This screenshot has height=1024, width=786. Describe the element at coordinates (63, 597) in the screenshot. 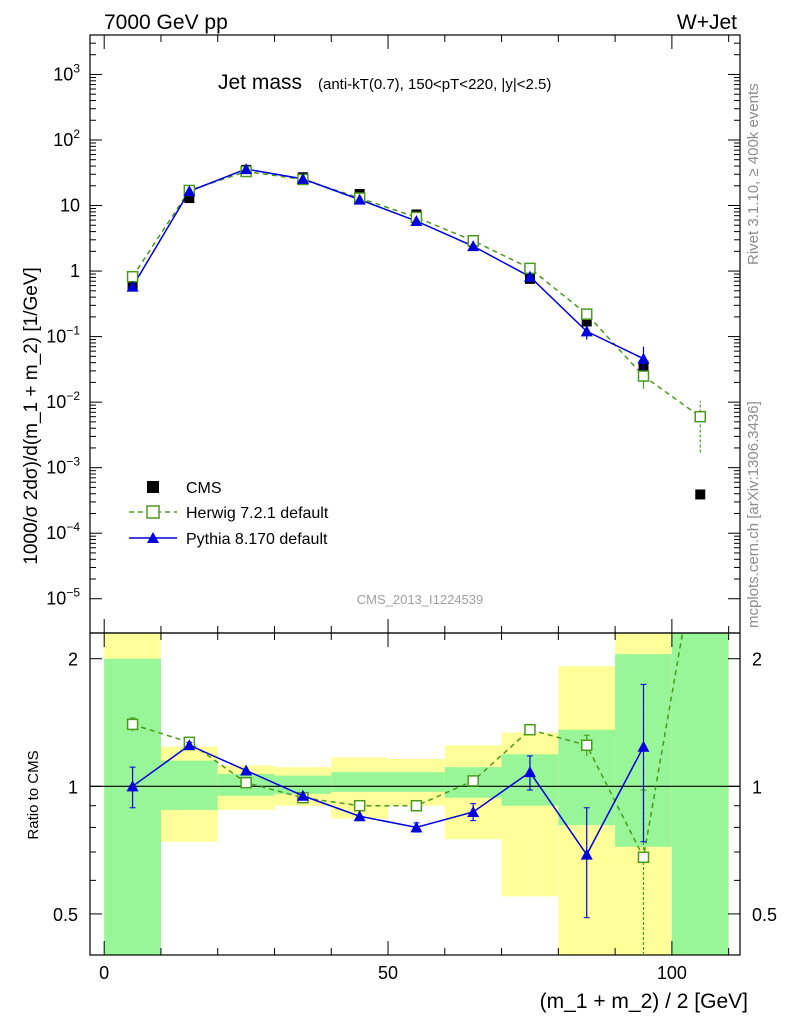

I see `main-ytick-label: 10⁻⁵` at that location.